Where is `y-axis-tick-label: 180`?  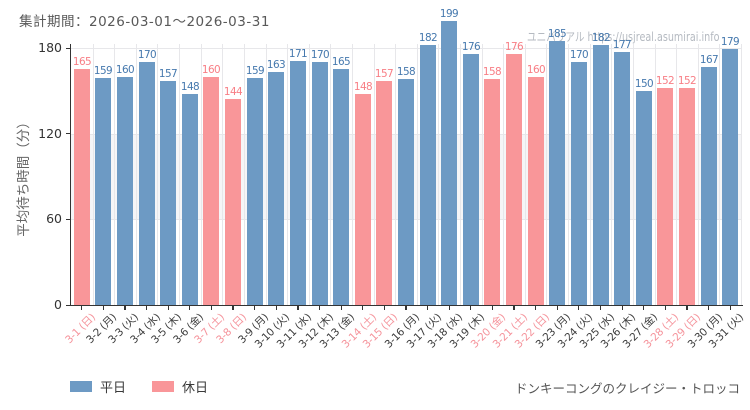 y-axis-tick-label: 180 is located at coordinates (50, 47).